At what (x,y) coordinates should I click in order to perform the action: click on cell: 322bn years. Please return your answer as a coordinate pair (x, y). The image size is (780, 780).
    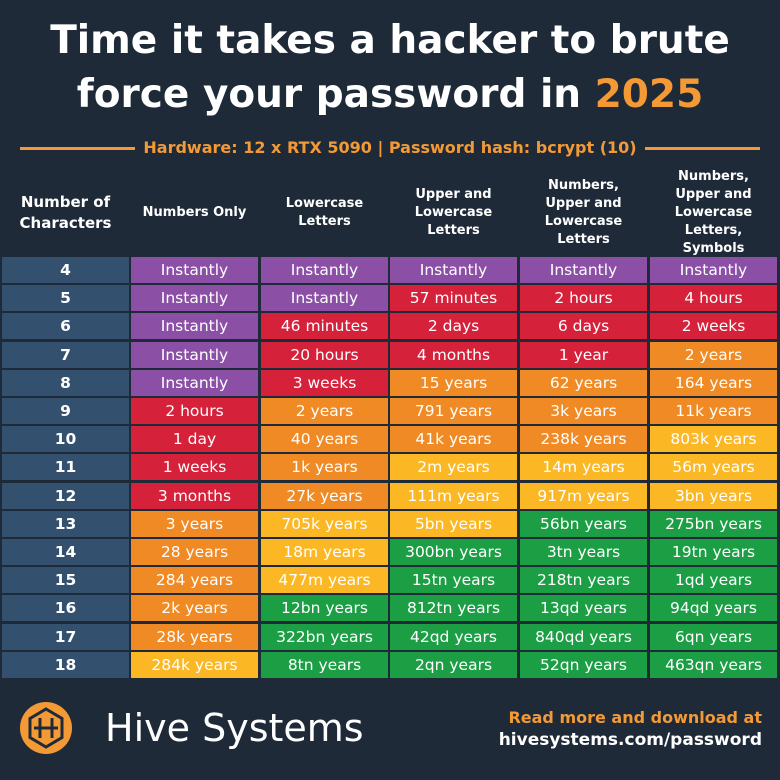
    Looking at the image, I should click on (324, 636).